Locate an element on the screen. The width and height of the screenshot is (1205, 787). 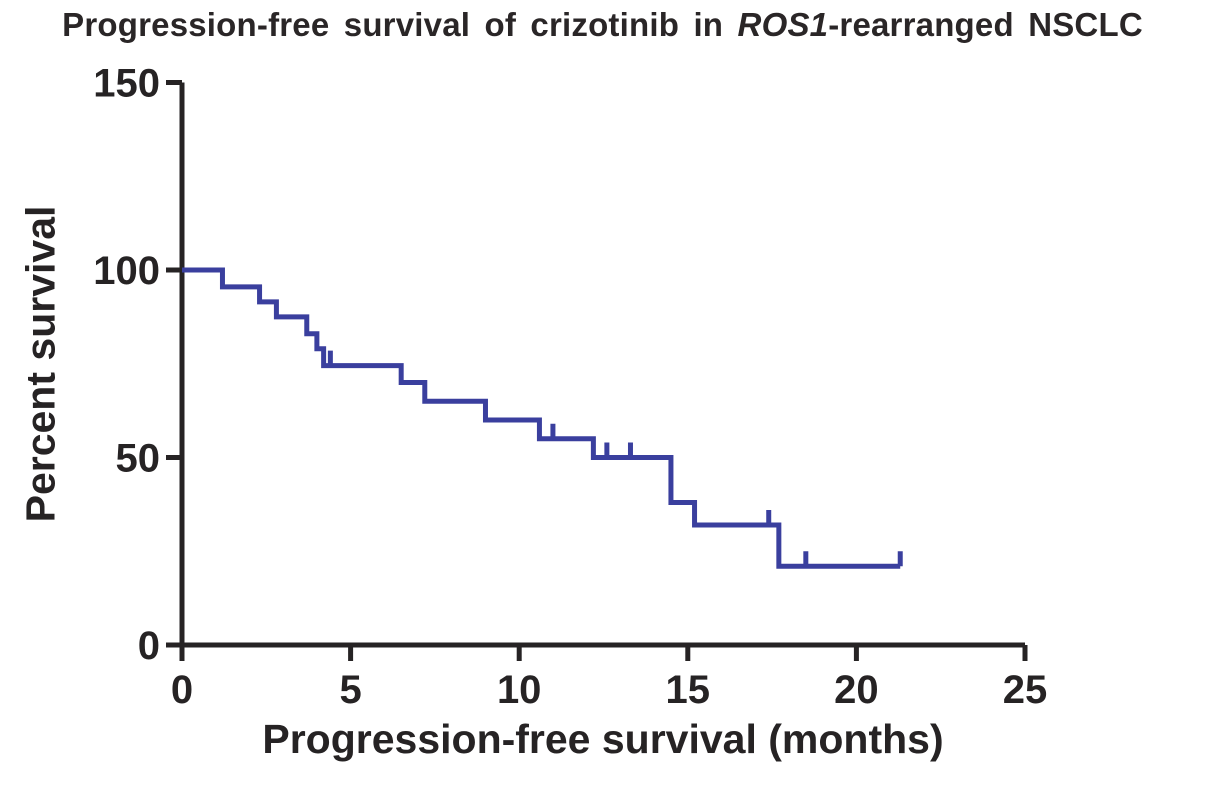
x-tick-label: 25 is located at coordinates (1025, 690).